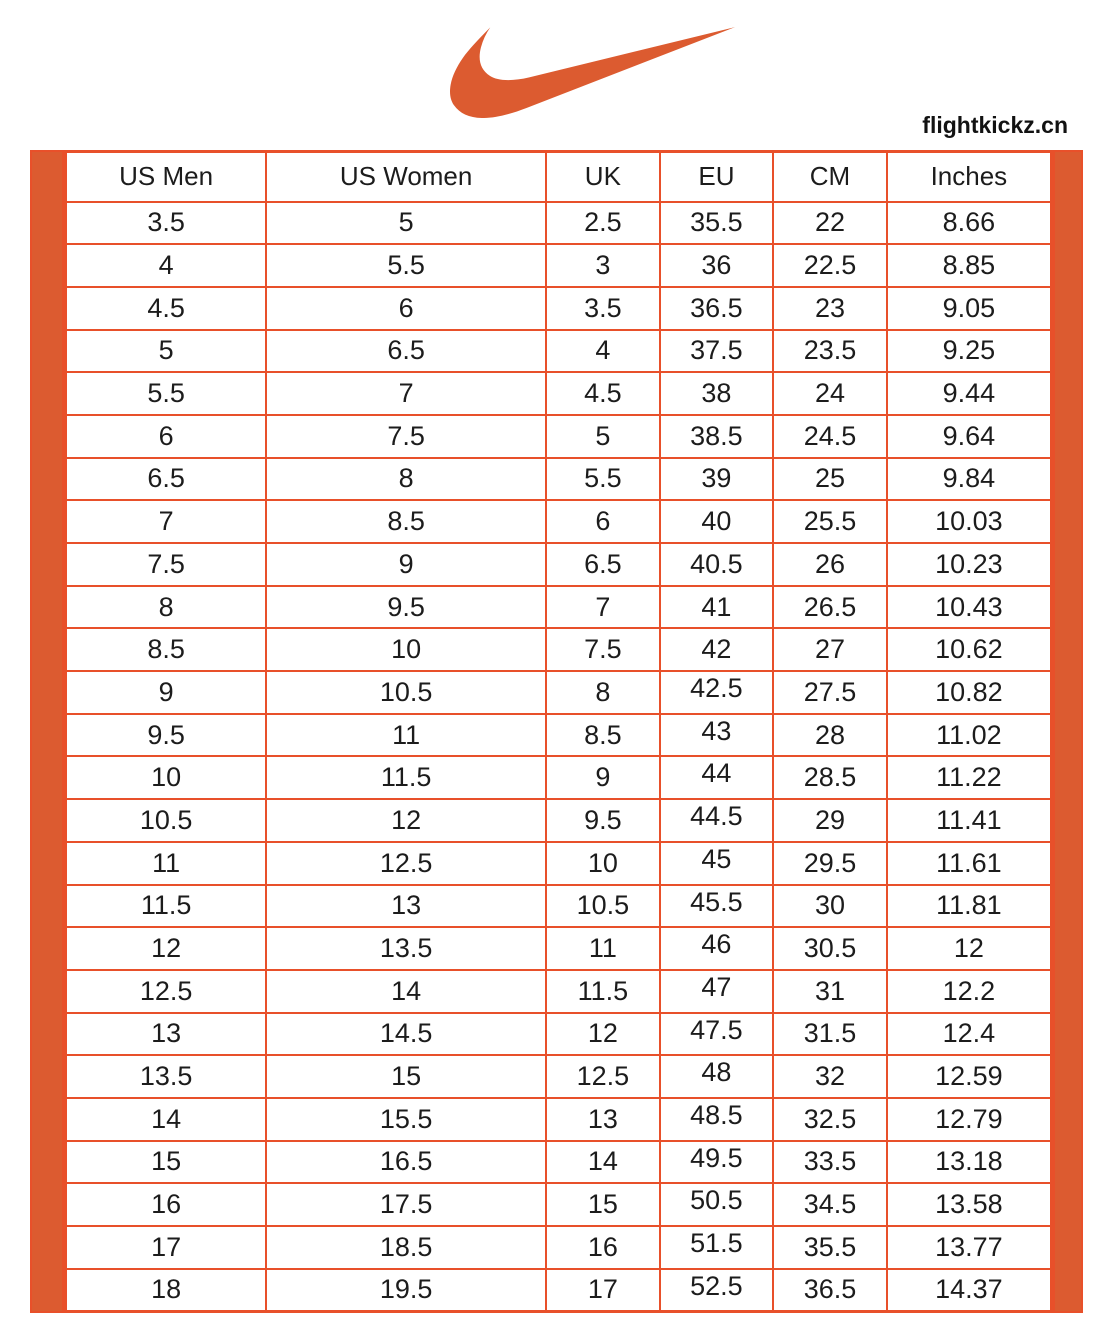 The width and height of the screenshot is (1100, 1337). Describe the element at coordinates (830, 1034) in the screenshot. I see `size-cell: 31.5` at that location.